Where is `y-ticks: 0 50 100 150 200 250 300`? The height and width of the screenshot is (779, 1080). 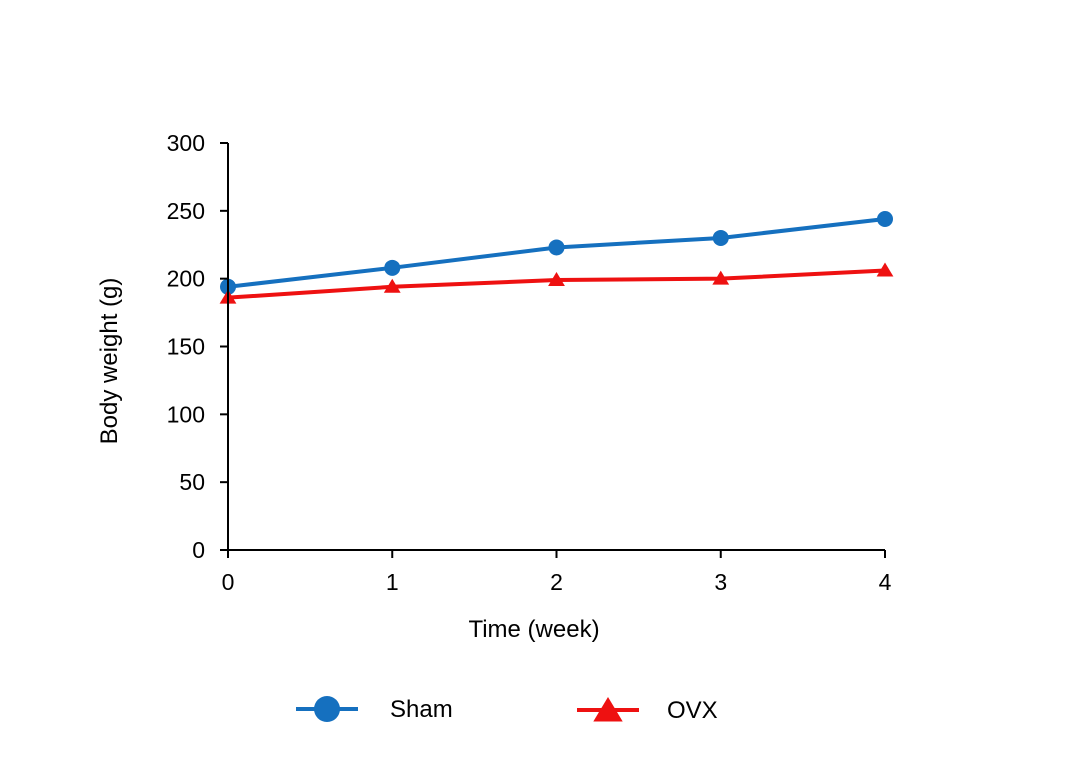
y-ticks: 0 50 100 150 200 250 300 is located at coordinates (197, 346).